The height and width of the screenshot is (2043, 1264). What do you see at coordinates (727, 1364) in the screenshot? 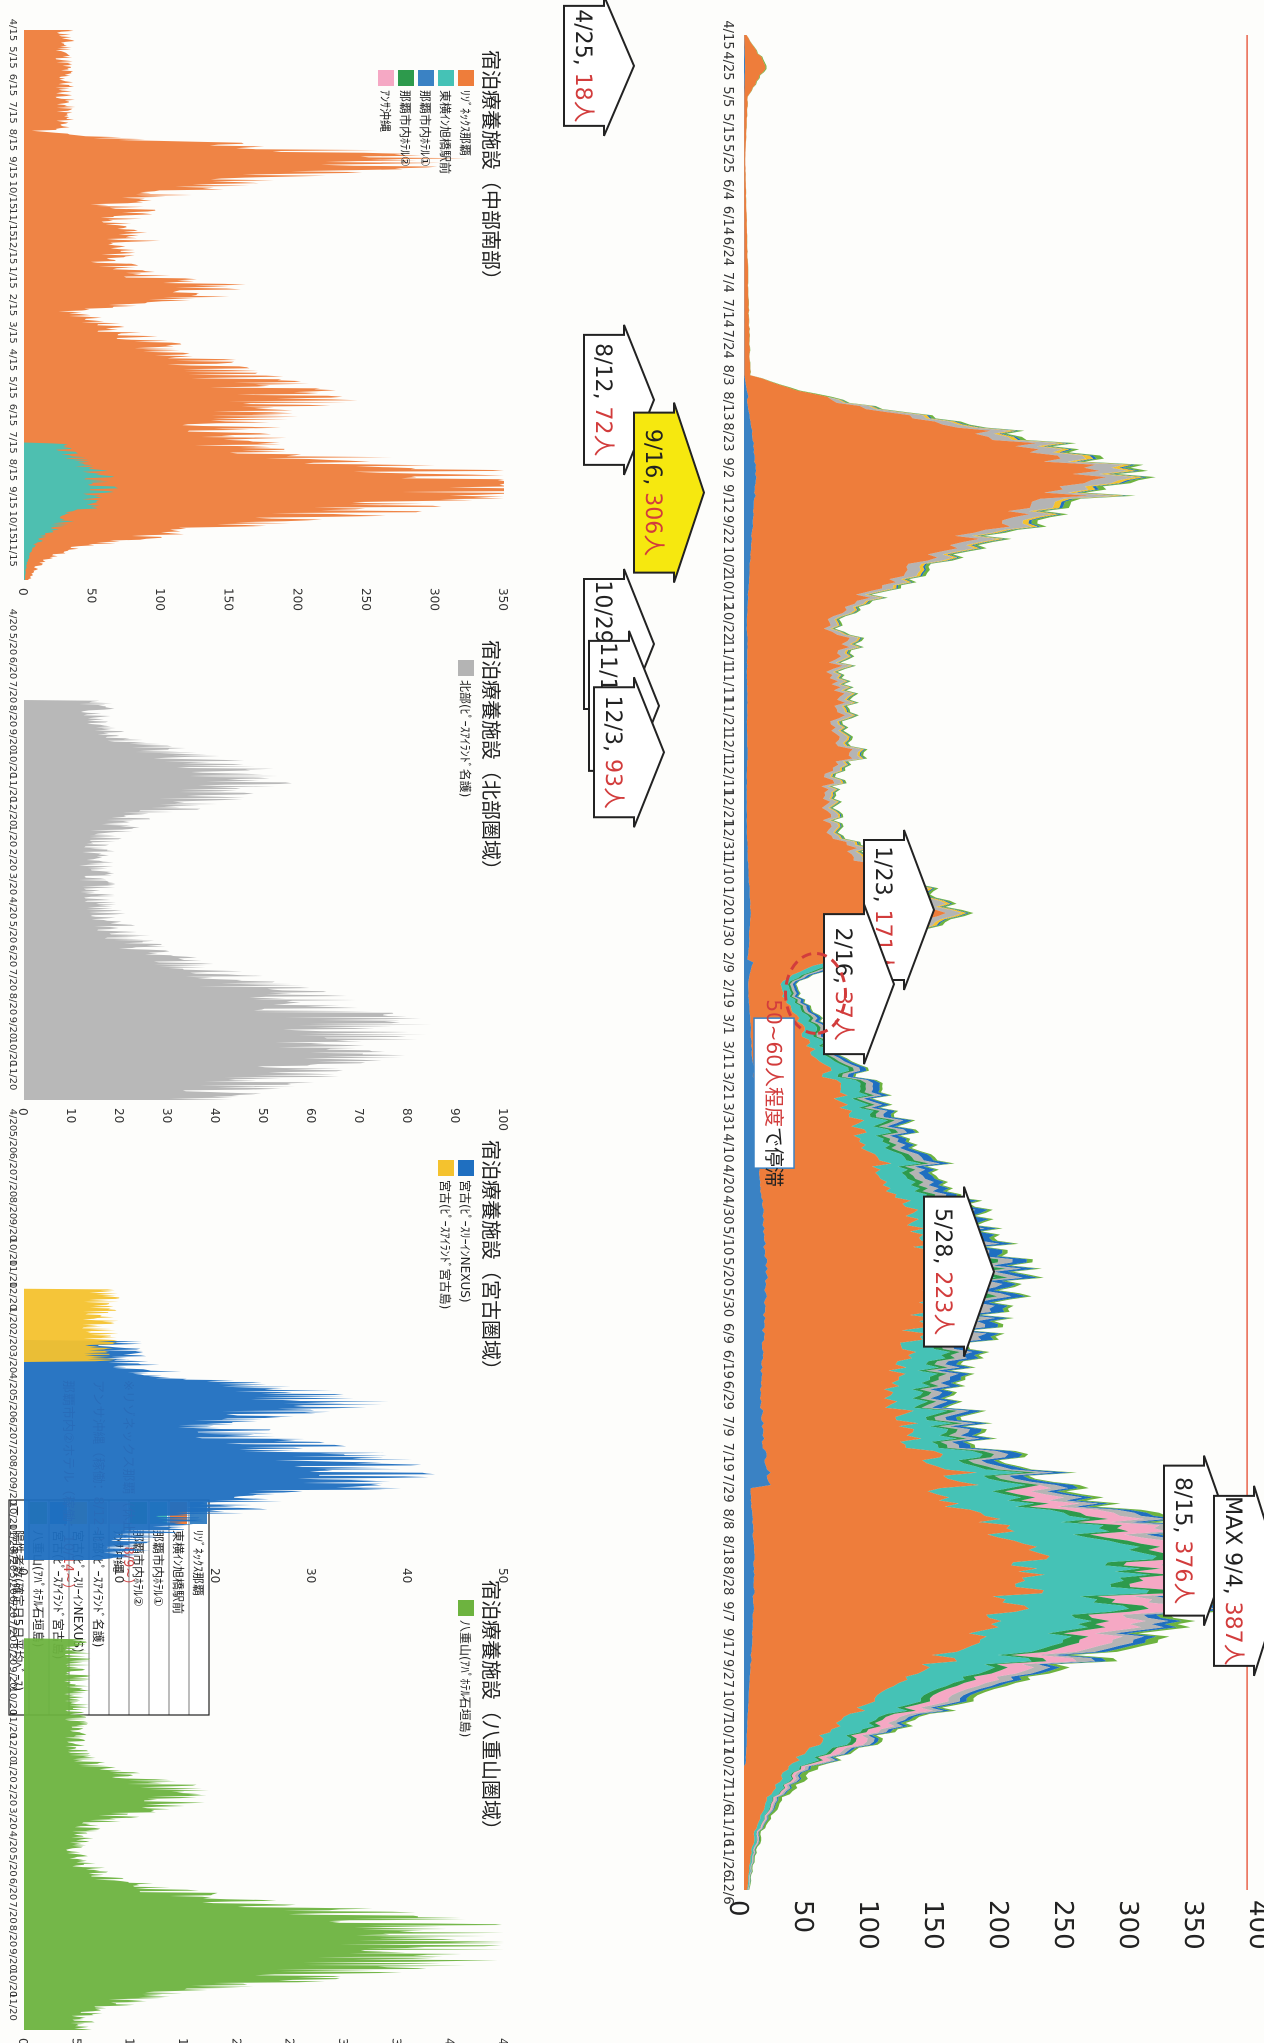
I see `main-x-tick-label: 6/19` at bounding box center [727, 1364].